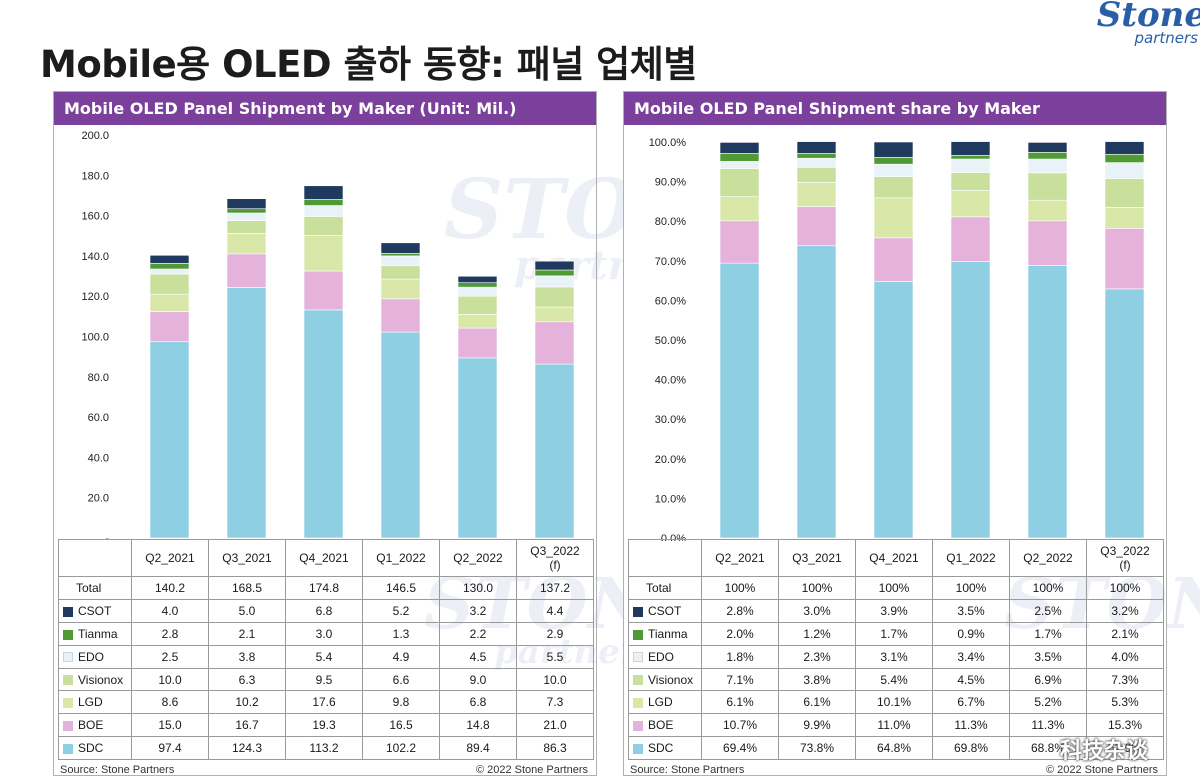  Describe the element at coordinates (670, 499) in the screenshot. I see `y-tick-label: 10.0%` at that location.